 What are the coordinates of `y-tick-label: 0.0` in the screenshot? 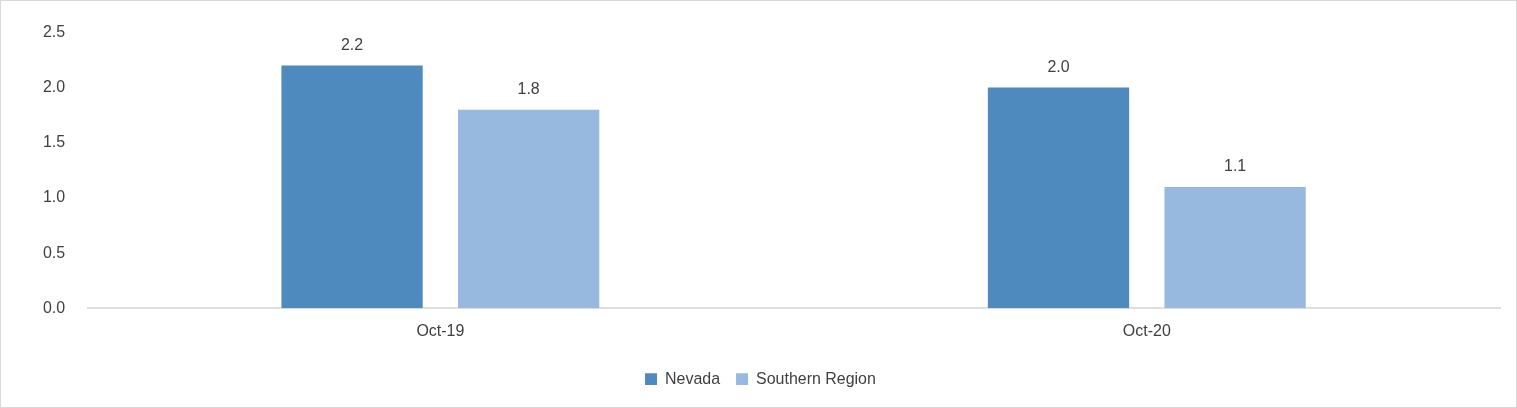 It's located at (54, 307).